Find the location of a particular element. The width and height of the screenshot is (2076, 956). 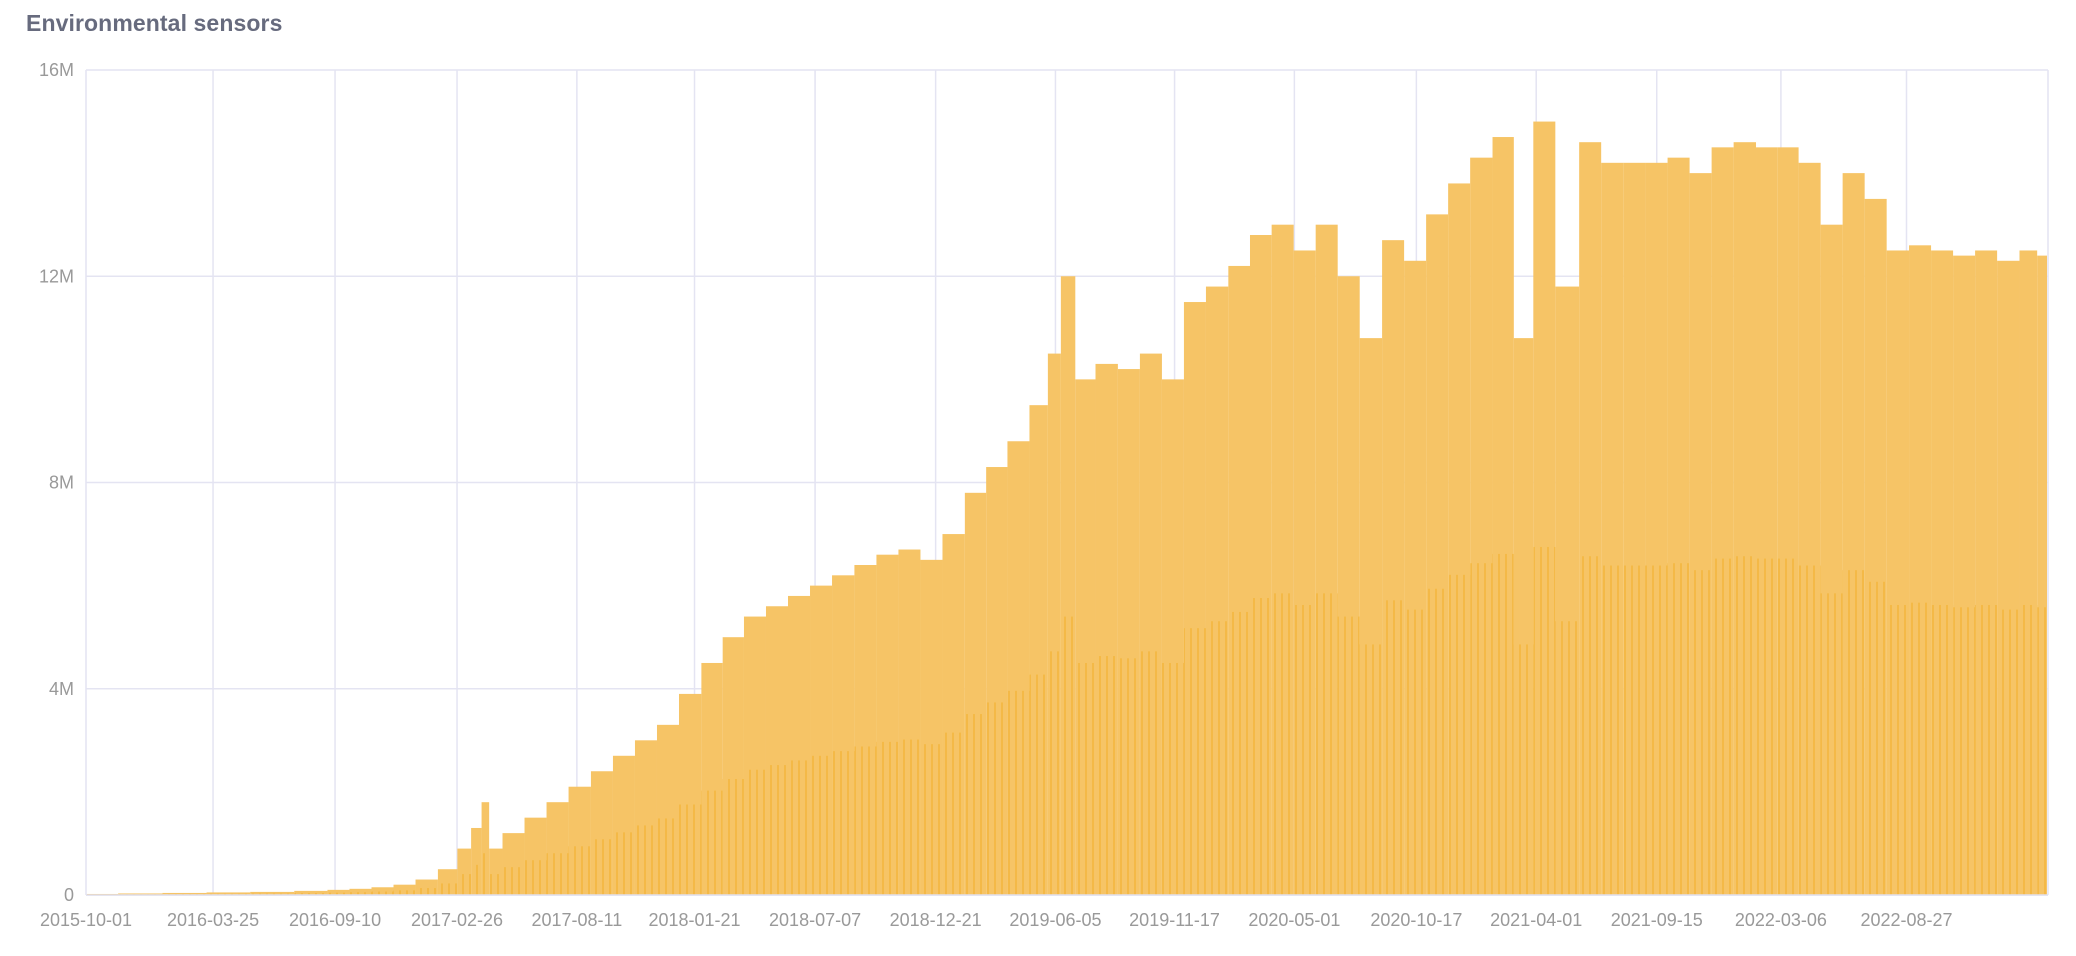

x-tick-label: 2018-07-07 is located at coordinates (815, 920).